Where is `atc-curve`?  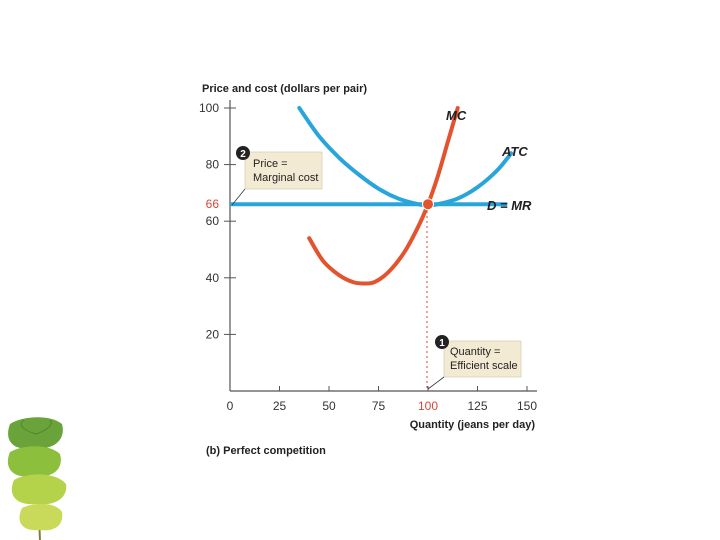
atc-curve is located at coordinates (405, 157).